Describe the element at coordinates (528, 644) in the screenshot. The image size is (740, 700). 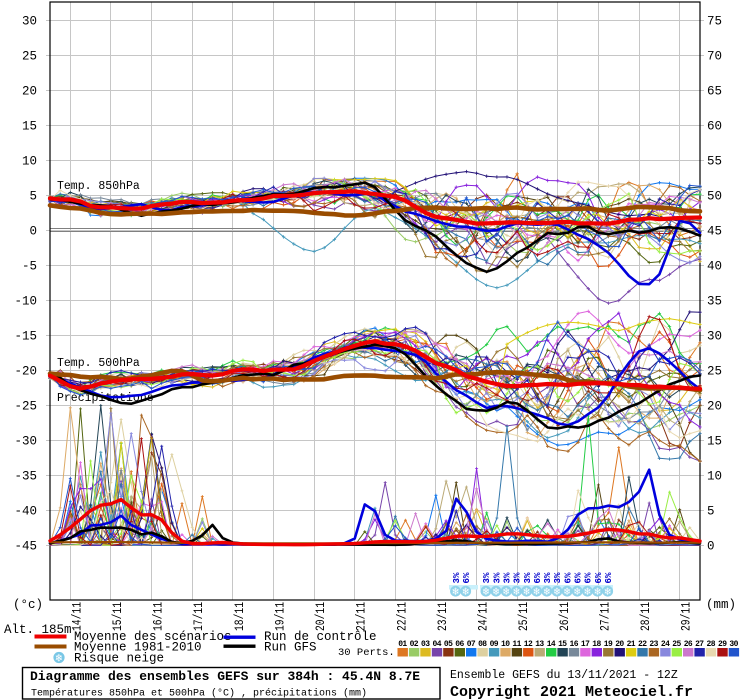
I see `svg-text: 12` at that location.